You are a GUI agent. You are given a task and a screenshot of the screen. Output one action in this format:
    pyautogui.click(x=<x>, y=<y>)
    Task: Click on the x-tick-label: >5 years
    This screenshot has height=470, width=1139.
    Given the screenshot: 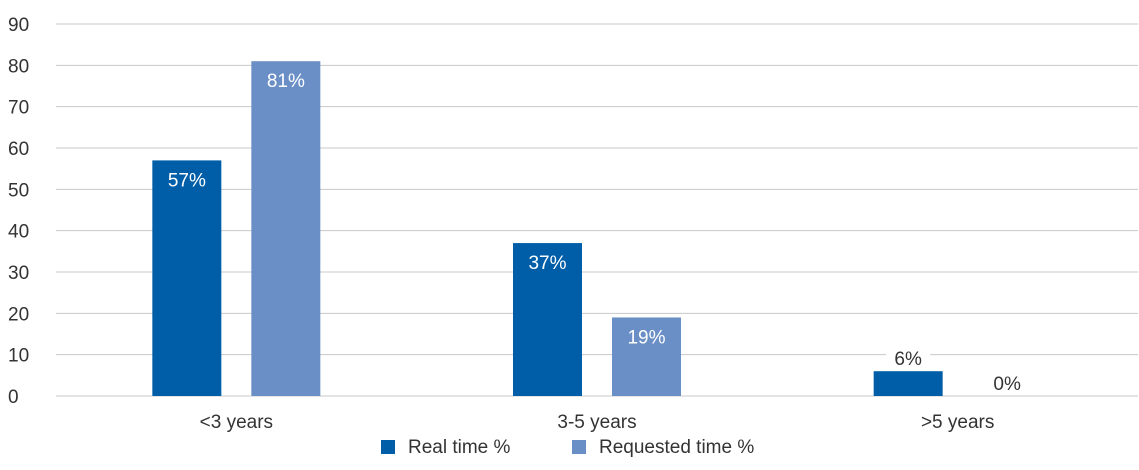 What is the action you would take?
    pyautogui.click(x=957, y=422)
    